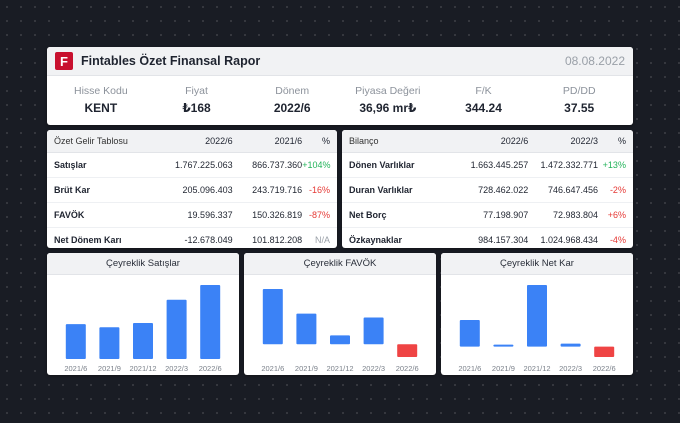 Image resolution: width=680 pixels, height=423 pixels. Describe the element at coordinates (579, 108) in the screenshot. I see `metric-value: 37.55` at that location.